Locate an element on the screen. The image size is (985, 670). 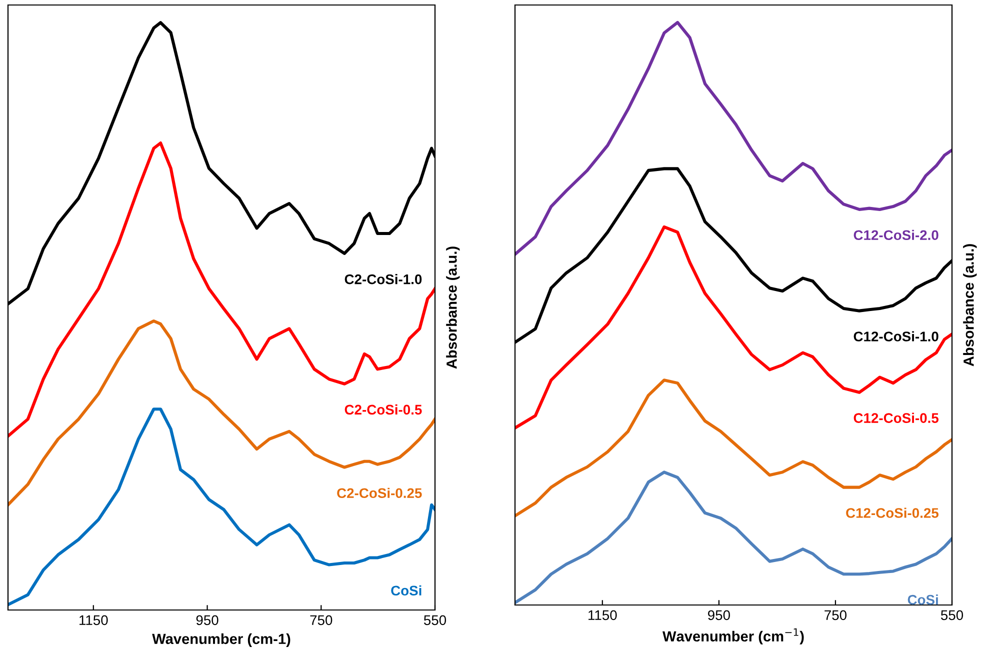
series-label: C12-CoSi-0.5 is located at coordinates (896, 417).